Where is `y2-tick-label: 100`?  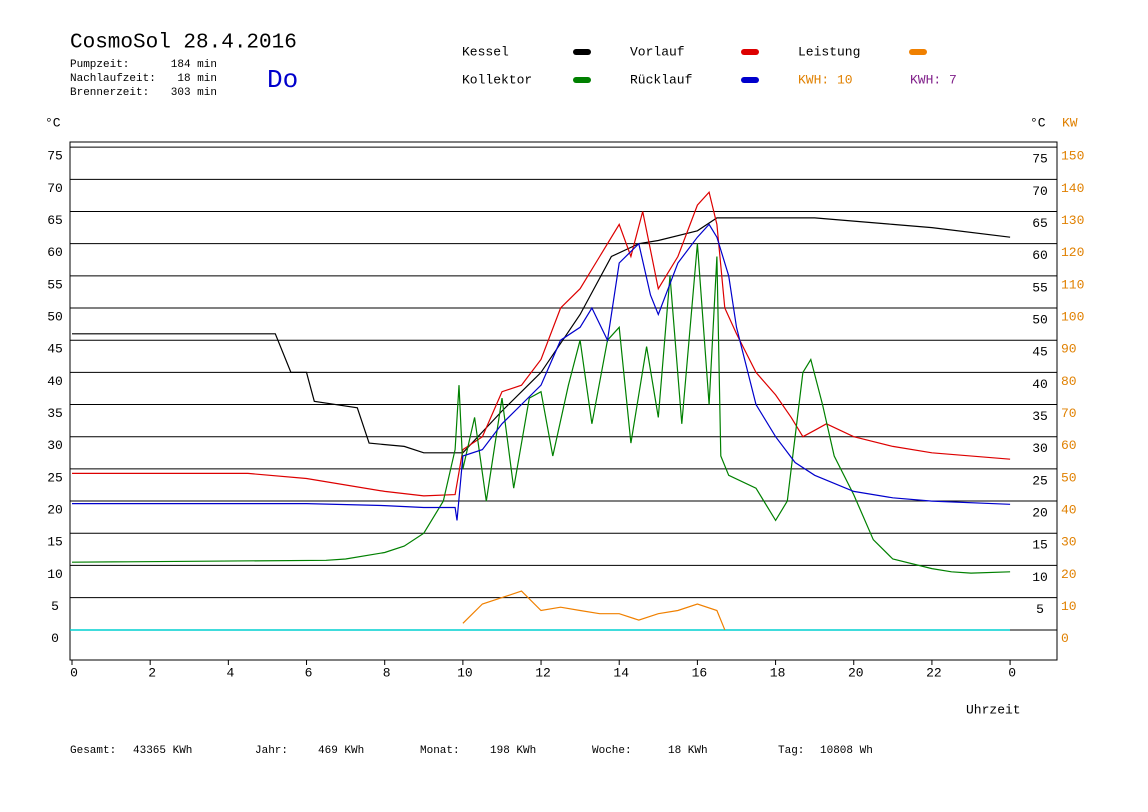 y2-tick-label: 100 is located at coordinates (1072, 316).